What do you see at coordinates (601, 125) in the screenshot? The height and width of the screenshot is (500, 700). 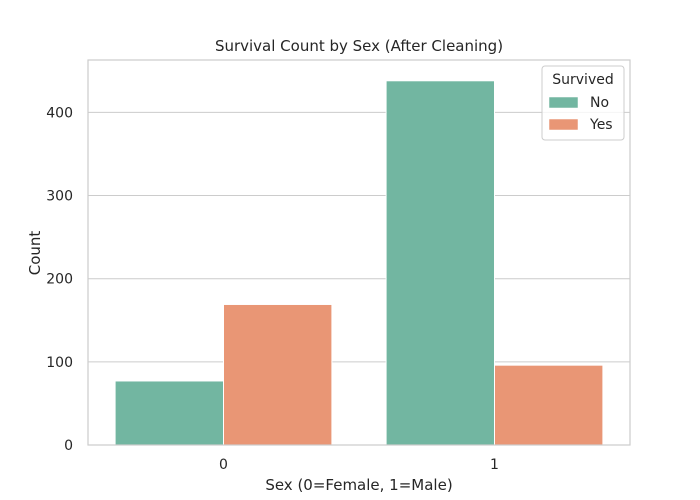 I see `legend-label-yes: Yes` at bounding box center [601, 125].